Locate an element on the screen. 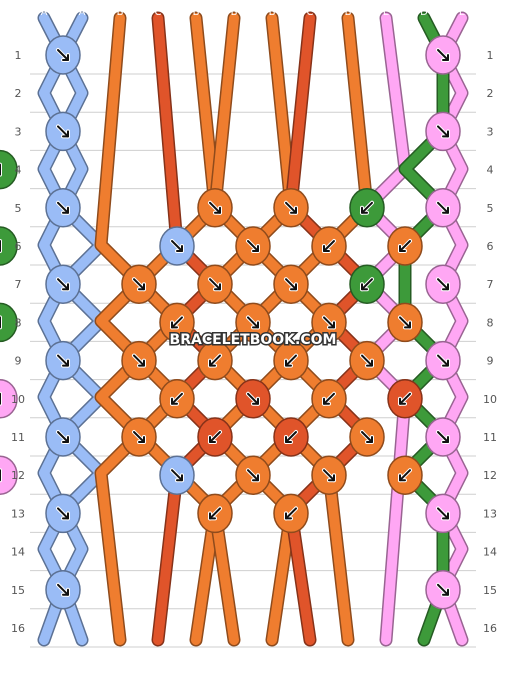 This screenshot has width=506, height=680. row-label-right: 16 is located at coordinates (490, 628).